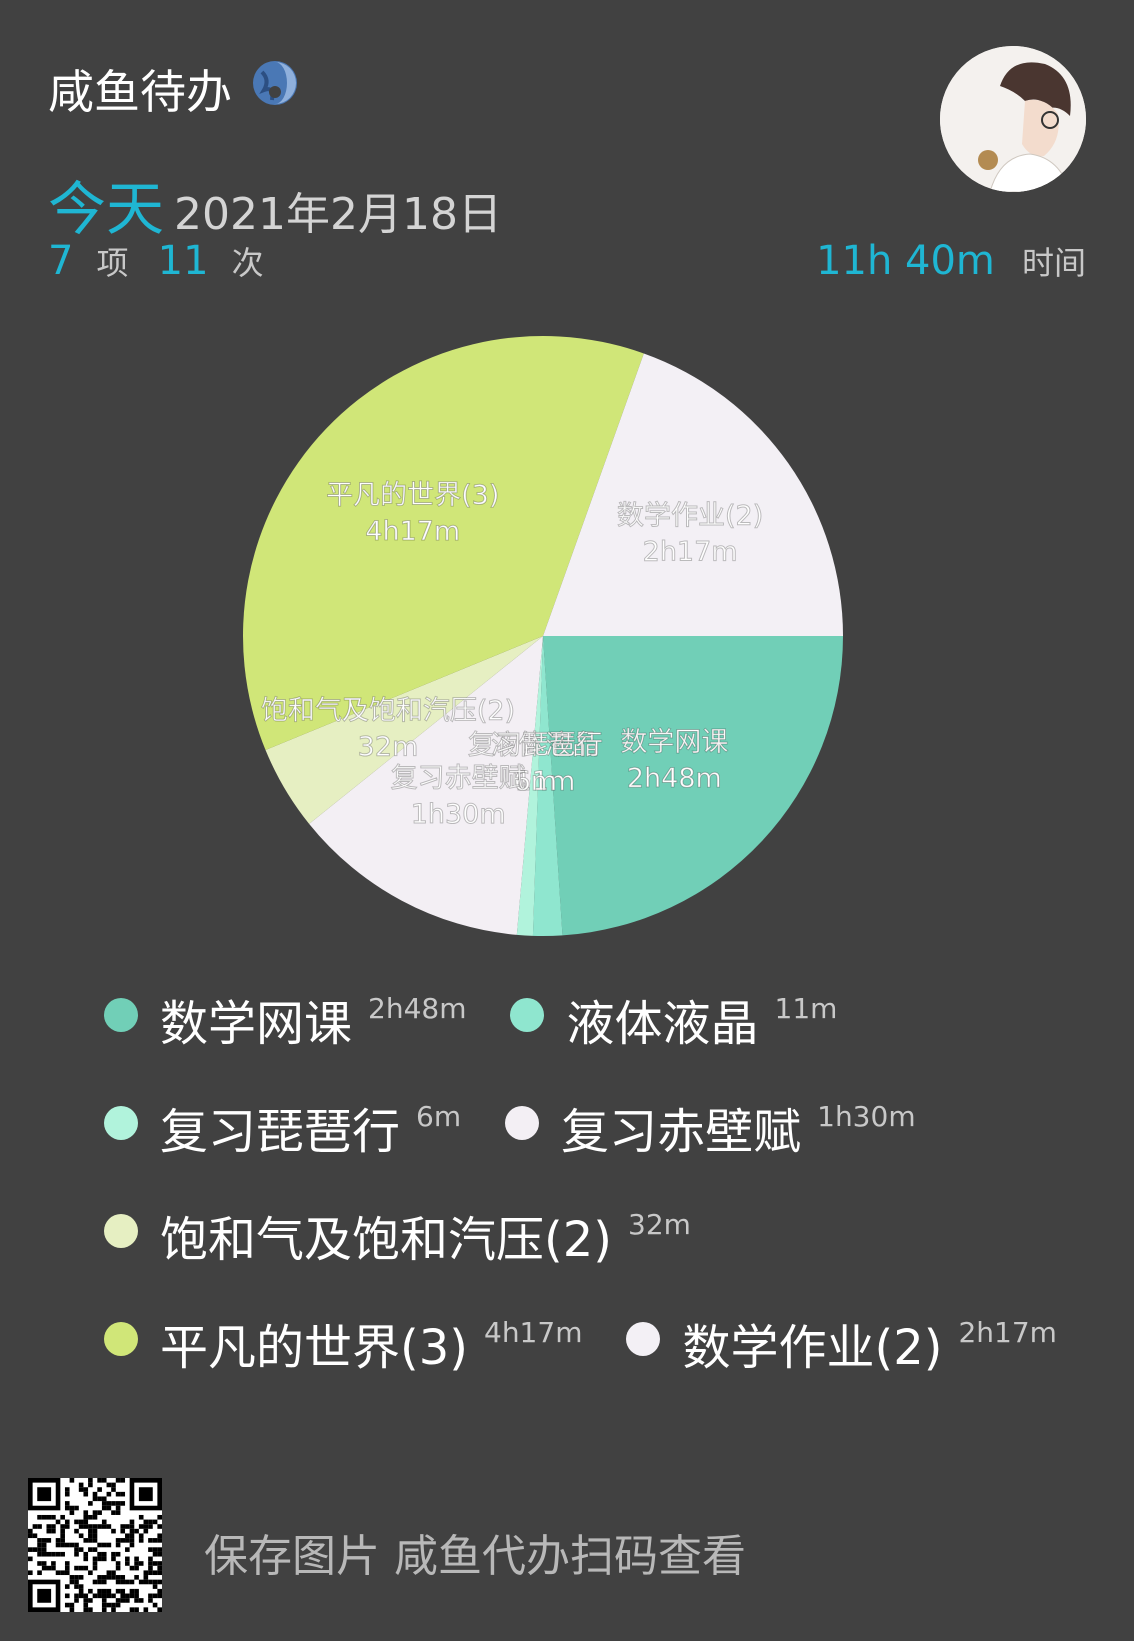 This screenshot has height=1641, width=1134. I want to click on item-unit: 项, so click(112, 263).